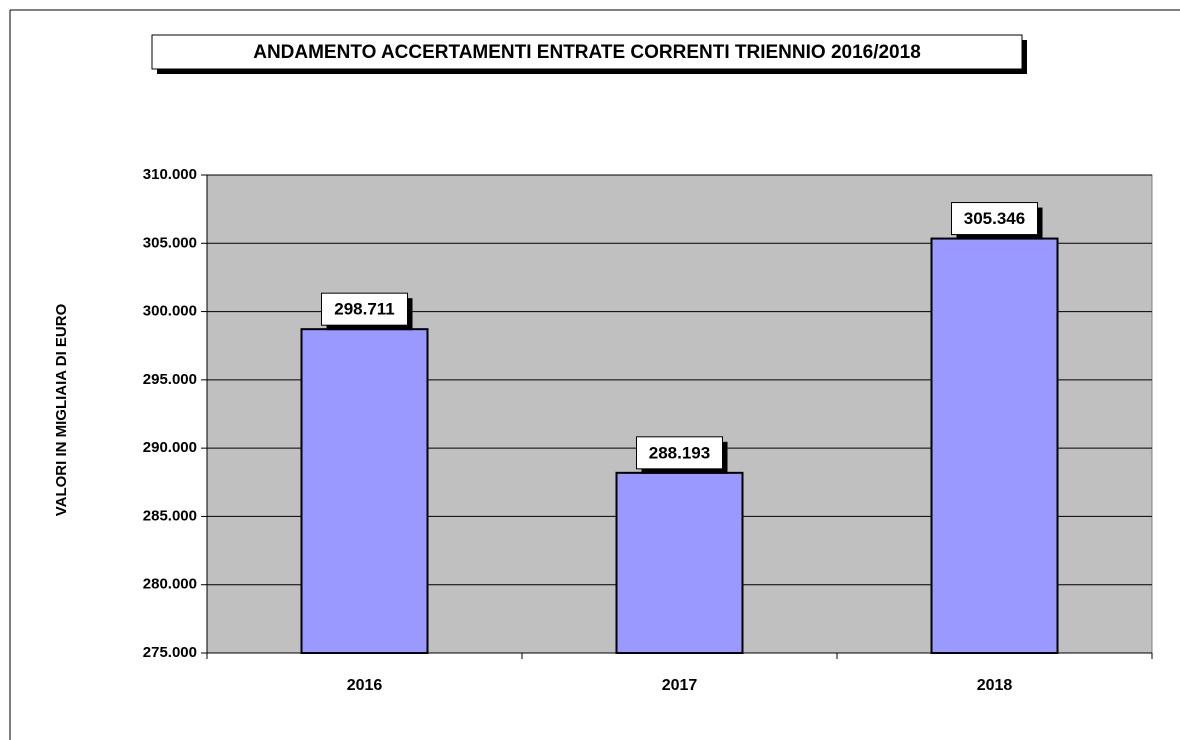  What do you see at coordinates (61, 409) in the screenshot?
I see `y-axis-label: VALORI IN MIGLIAIA DI EURO` at bounding box center [61, 409].